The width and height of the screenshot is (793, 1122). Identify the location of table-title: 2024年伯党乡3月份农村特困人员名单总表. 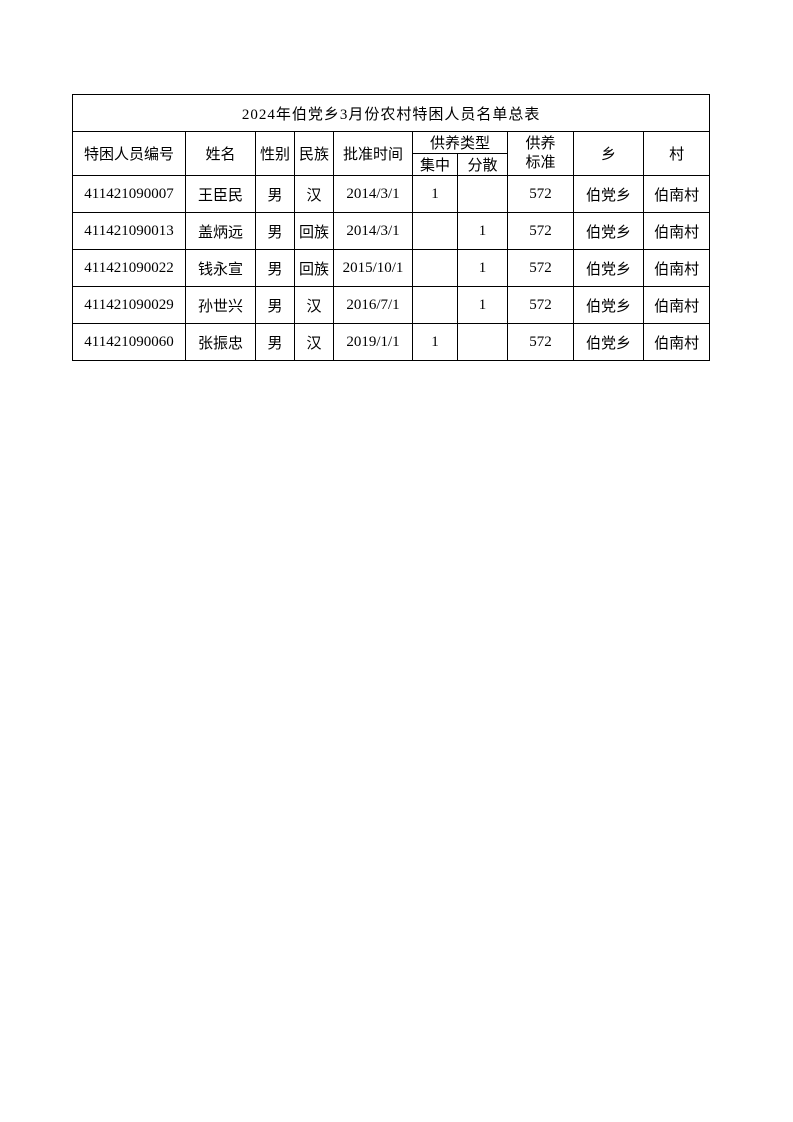
(391, 113).